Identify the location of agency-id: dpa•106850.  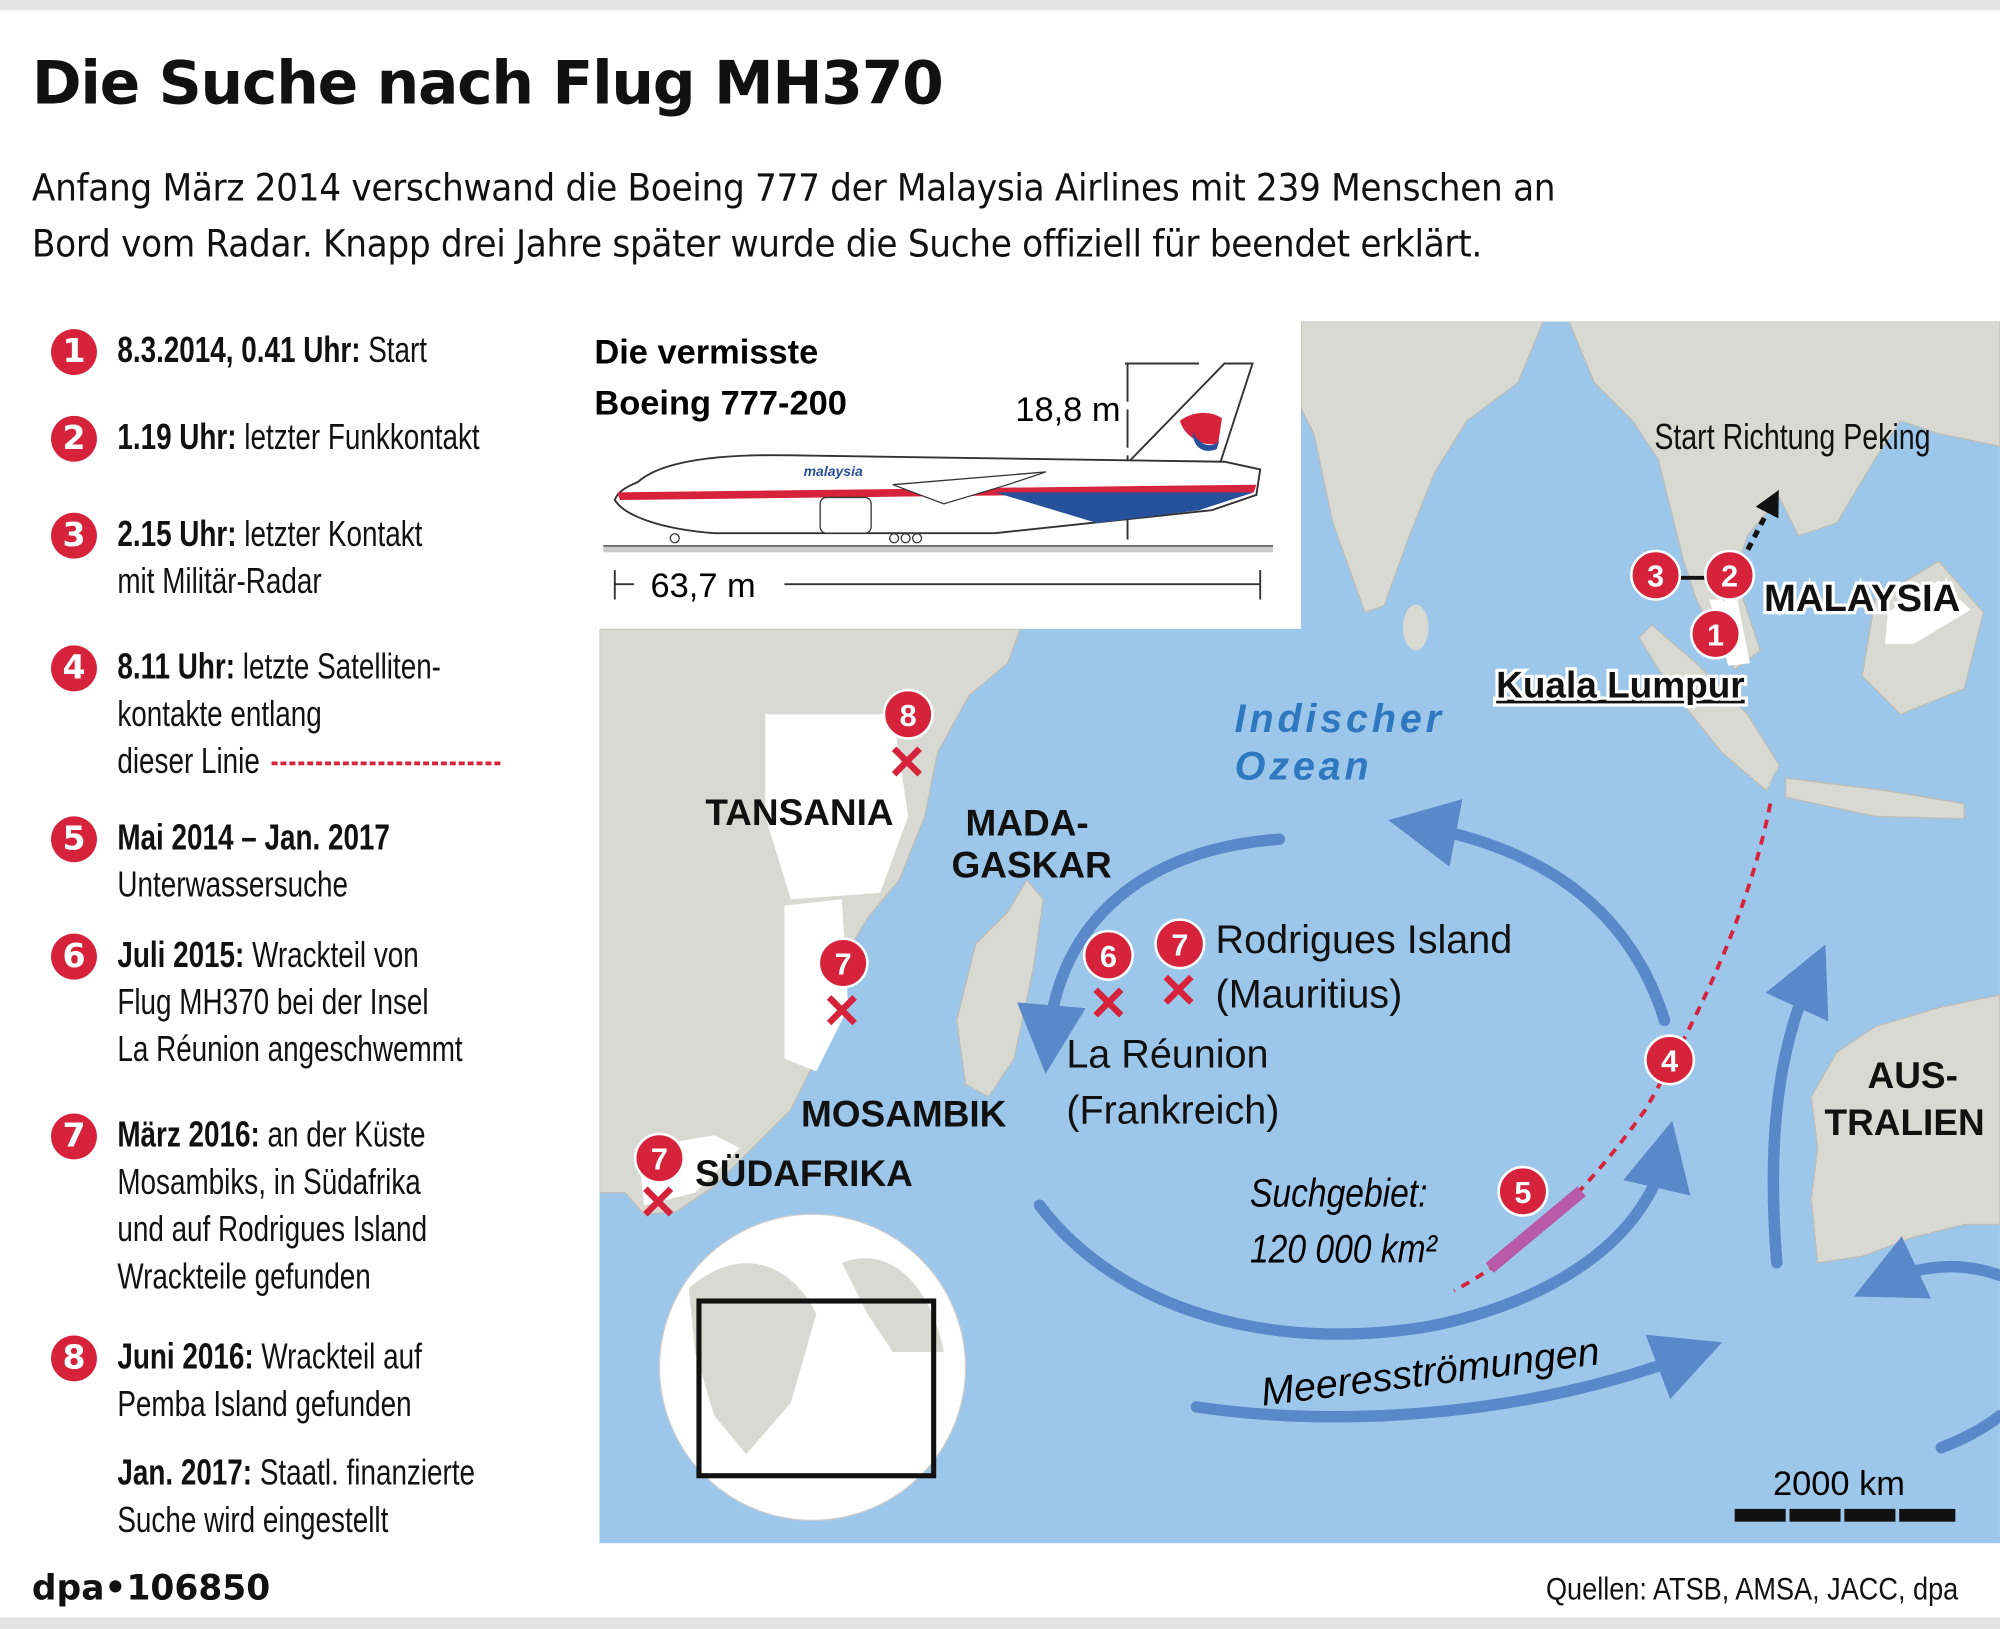
(151, 1588).